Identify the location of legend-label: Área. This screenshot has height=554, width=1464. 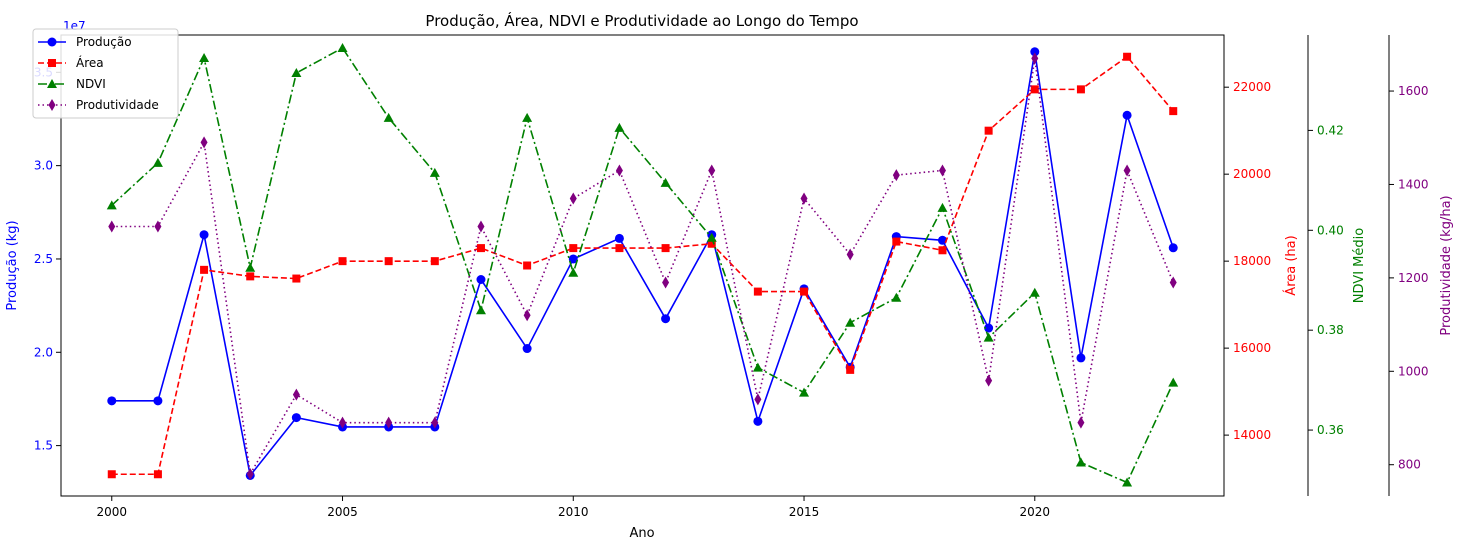
(90, 62).